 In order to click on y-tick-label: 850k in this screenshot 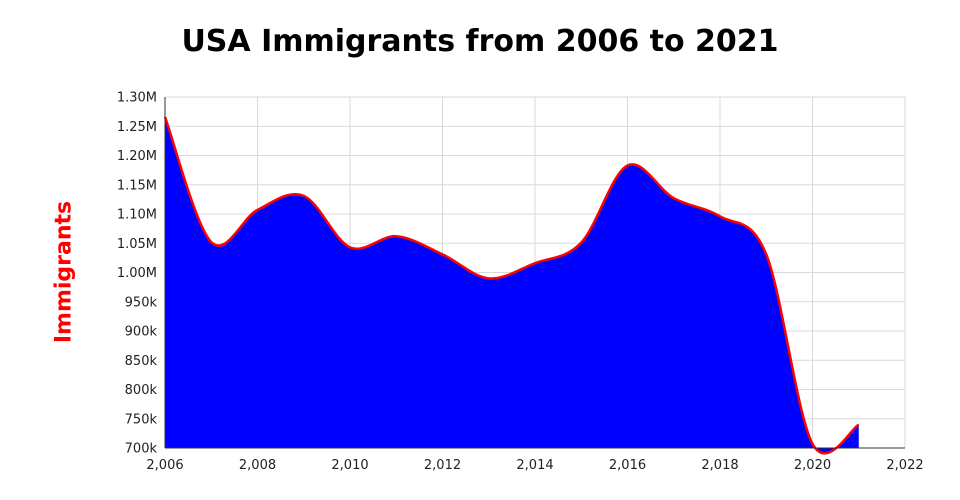, I will do `click(141, 361)`.